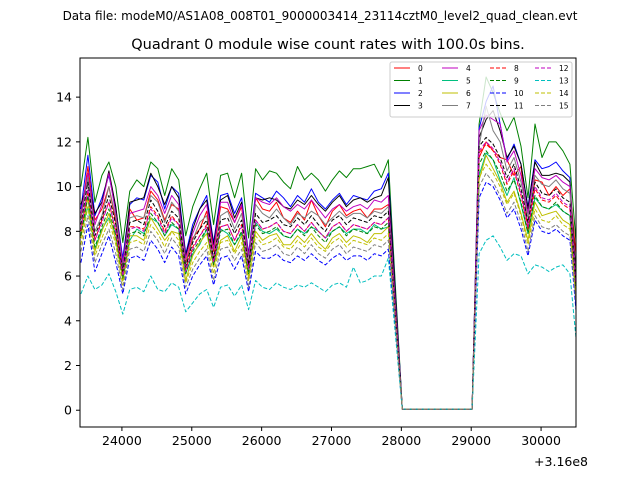 This screenshot has height=480, width=640. I want to click on x-tick-label: 24000, so click(122, 440).